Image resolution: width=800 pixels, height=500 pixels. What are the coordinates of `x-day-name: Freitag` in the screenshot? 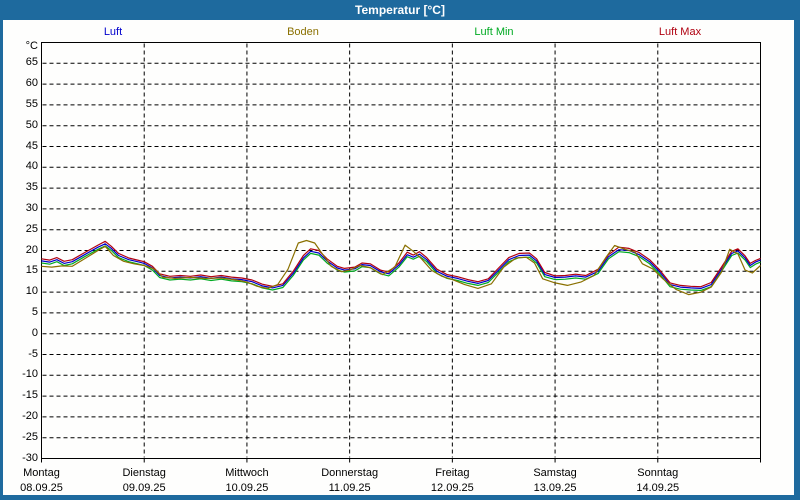 It's located at (452, 473).